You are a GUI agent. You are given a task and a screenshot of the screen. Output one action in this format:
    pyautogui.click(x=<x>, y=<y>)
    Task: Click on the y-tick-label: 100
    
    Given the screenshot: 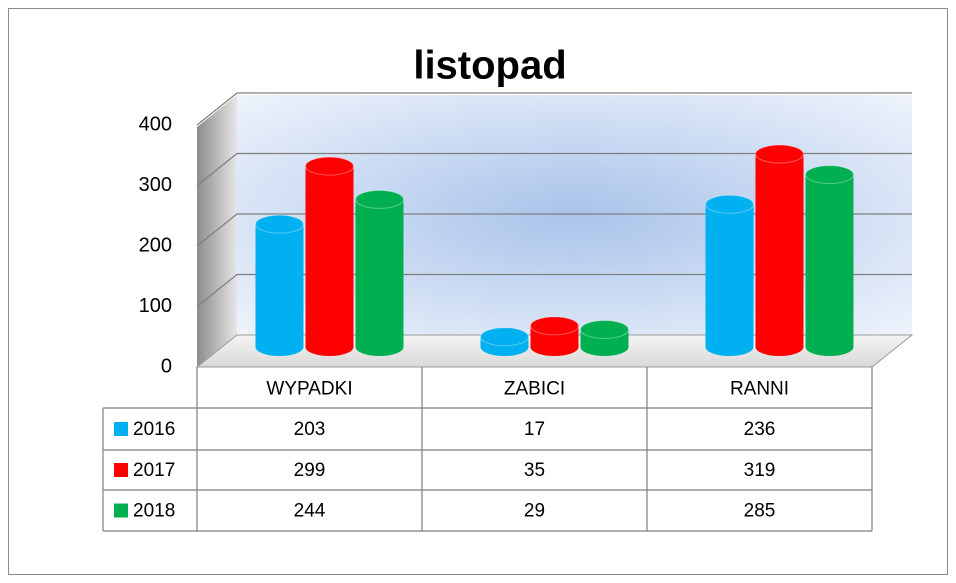 What is the action you would take?
    pyautogui.click(x=155, y=306)
    